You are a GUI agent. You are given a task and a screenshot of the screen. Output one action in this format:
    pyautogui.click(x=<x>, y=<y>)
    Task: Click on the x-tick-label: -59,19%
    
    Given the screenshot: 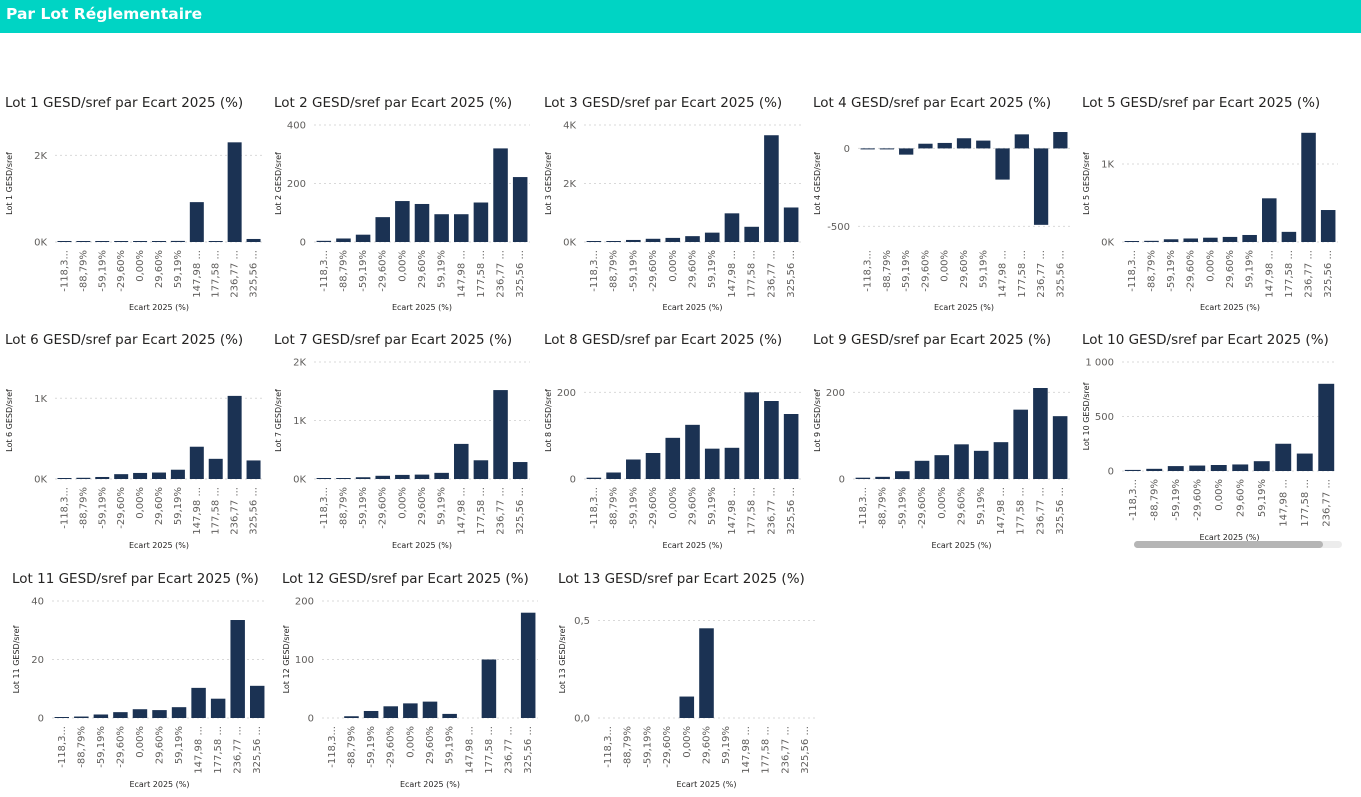 What is the action you would take?
    pyautogui.click(x=102, y=508)
    